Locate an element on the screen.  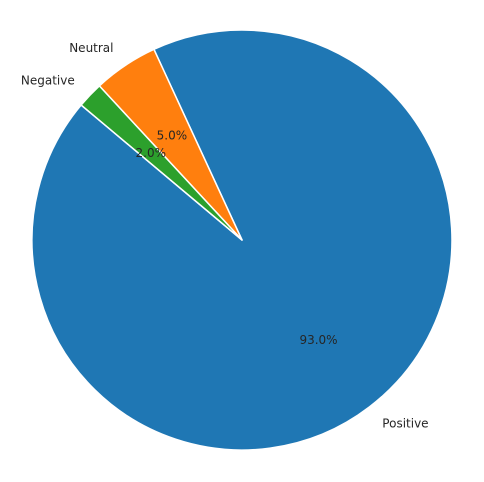
slice-label-neutral: Neutral is located at coordinates (91, 48).